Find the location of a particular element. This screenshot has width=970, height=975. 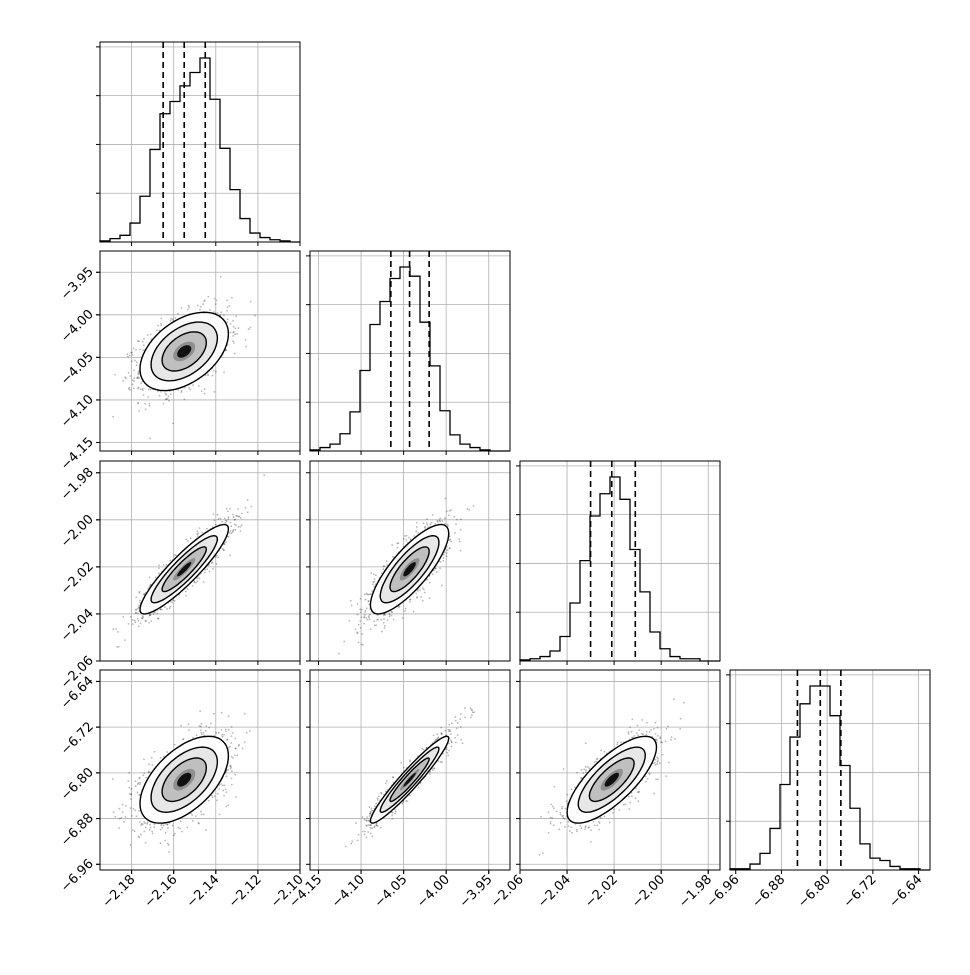

marginal-hist-p1 is located at coordinates (408, 351).